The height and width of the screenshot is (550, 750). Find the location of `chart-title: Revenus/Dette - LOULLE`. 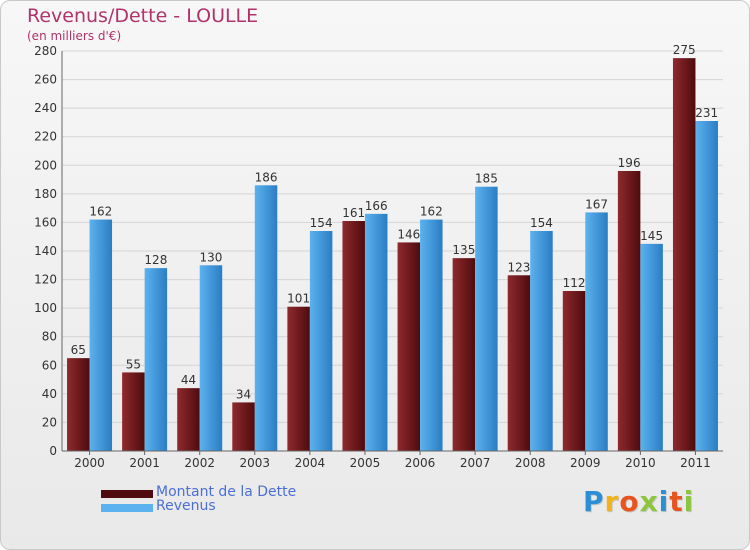

chart-title: Revenus/Dette - LOULLE is located at coordinates (143, 16).